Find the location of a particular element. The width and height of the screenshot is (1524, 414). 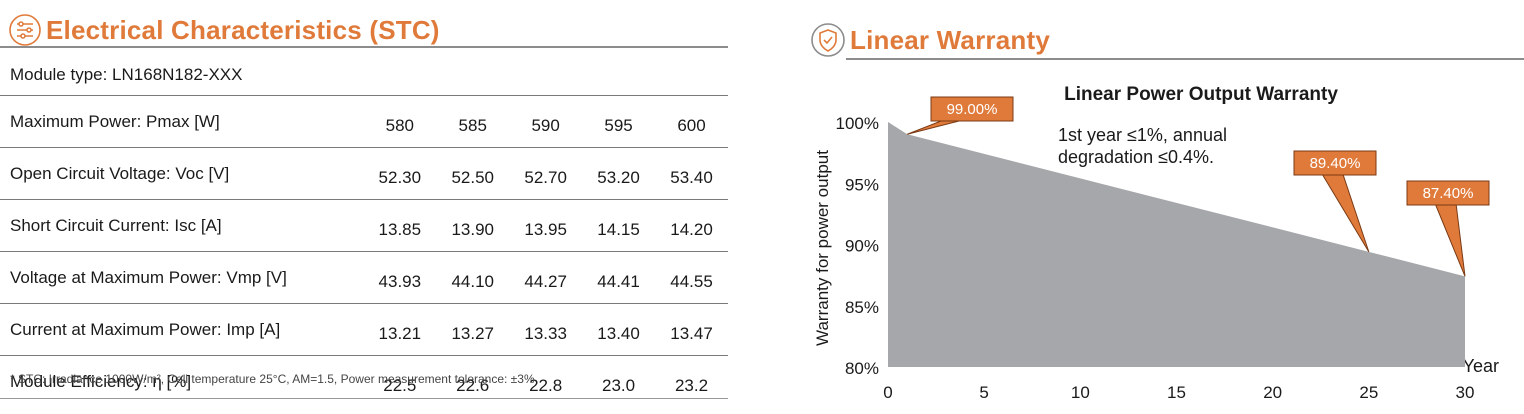

row-label: Module Efficiency: η [%] is located at coordinates (101, 381).